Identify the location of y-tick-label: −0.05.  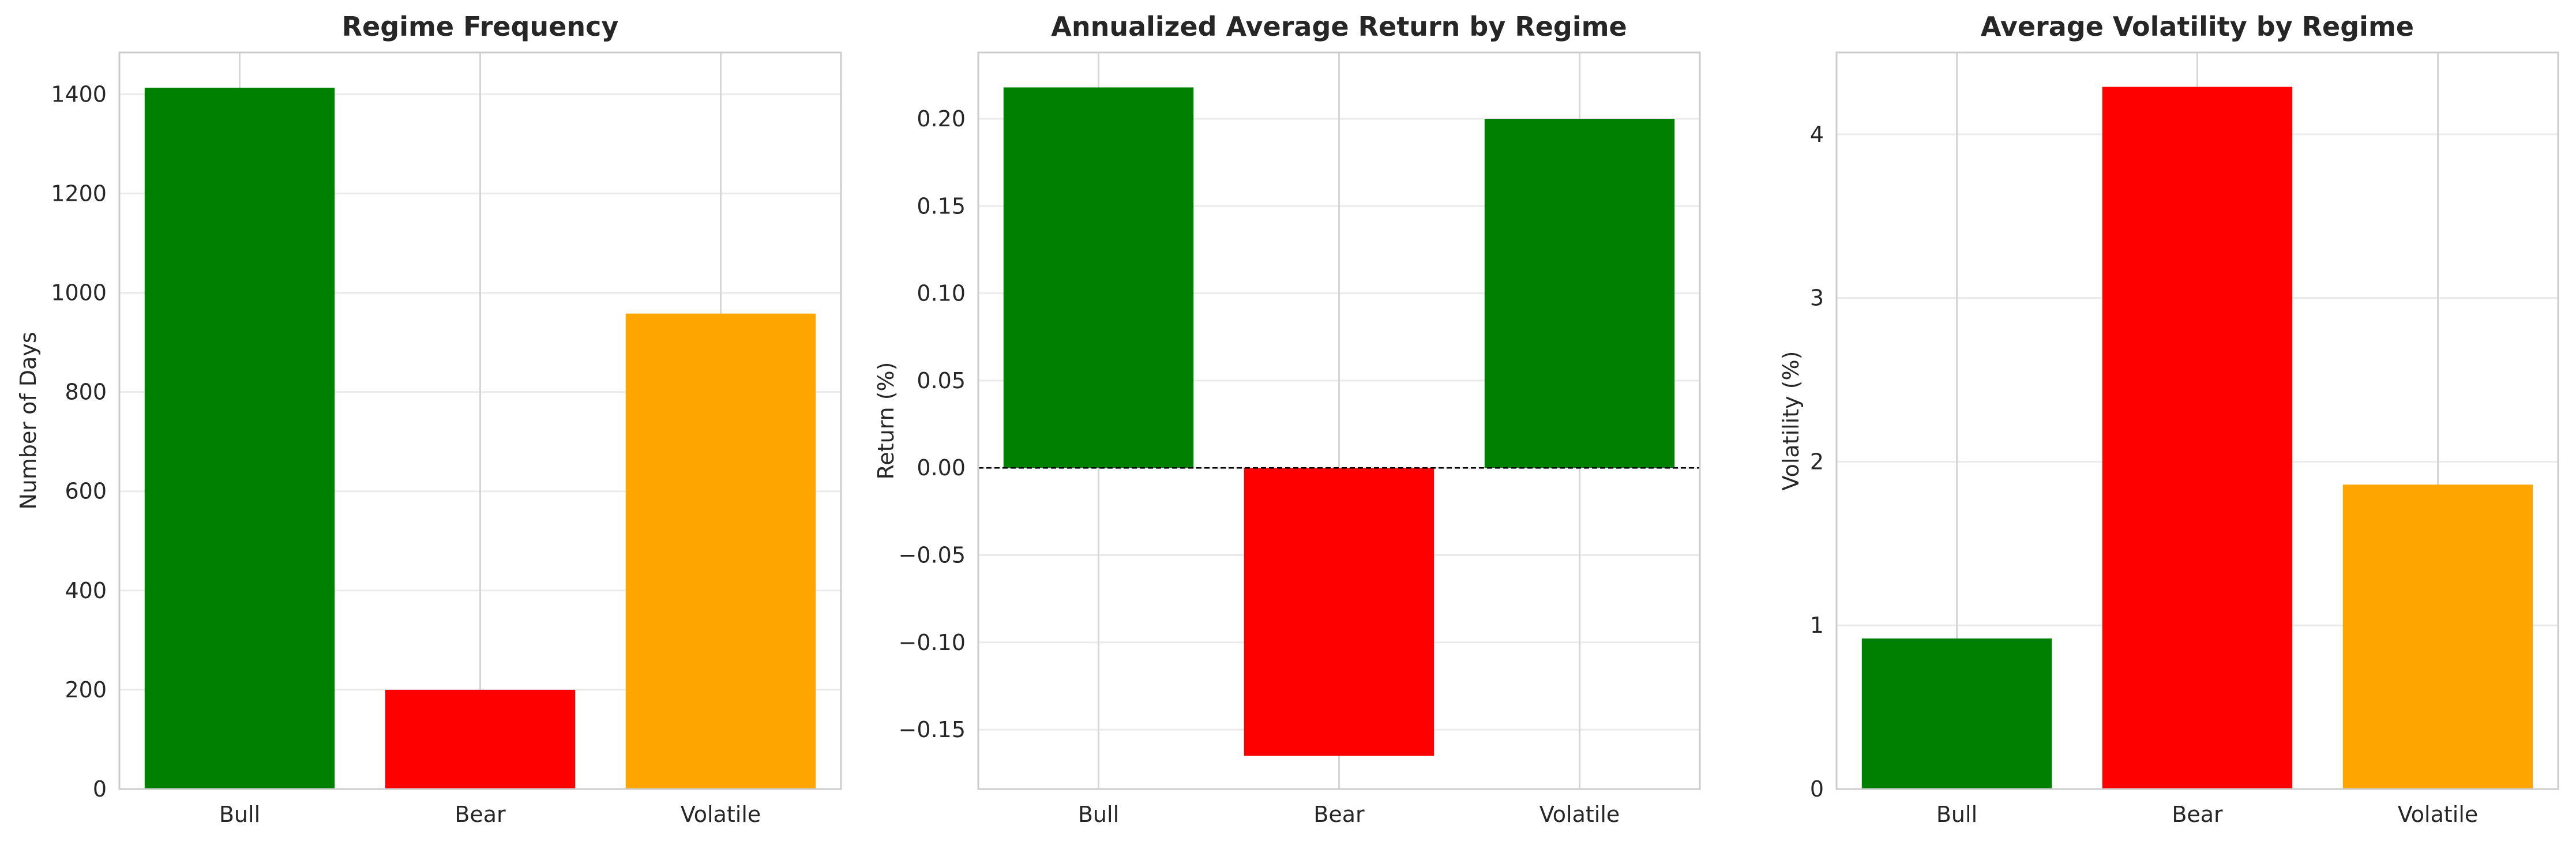
(933, 555).